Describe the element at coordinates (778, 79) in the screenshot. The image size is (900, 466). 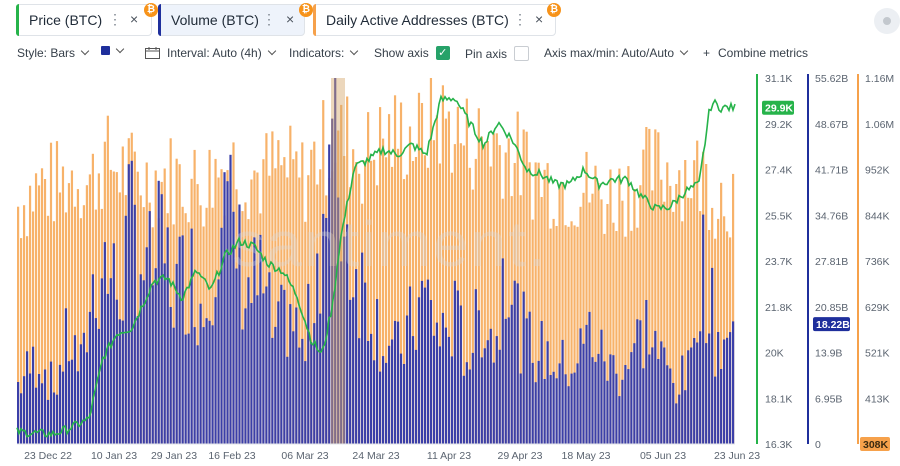
I see `price-tick-label: 31.1K` at that location.